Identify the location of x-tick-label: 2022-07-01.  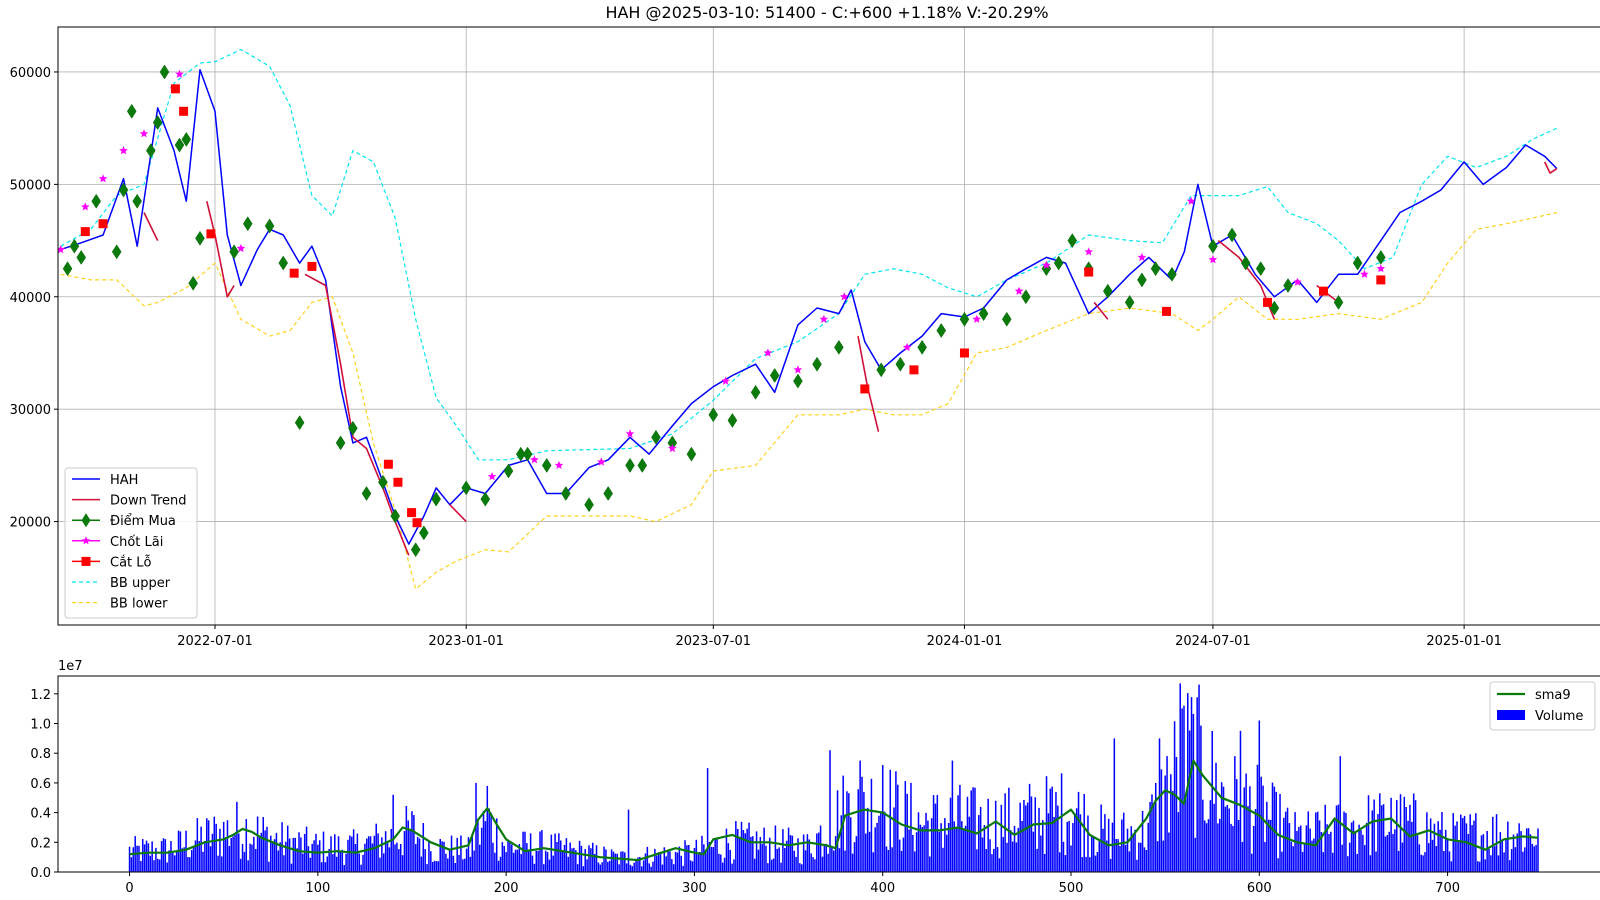
(215, 641).